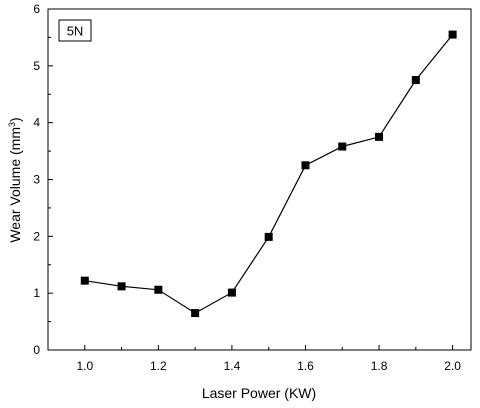 The image size is (480, 408). I want to click on y-tick-label: 3, so click(36, 180).